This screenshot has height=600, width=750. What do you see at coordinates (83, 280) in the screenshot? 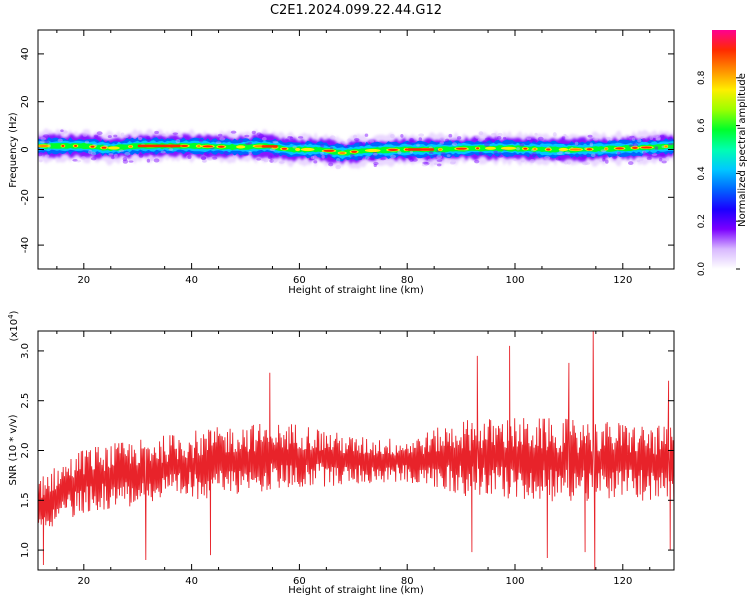
I see `x-tick-label: 20` at bounding box center [83, 280].